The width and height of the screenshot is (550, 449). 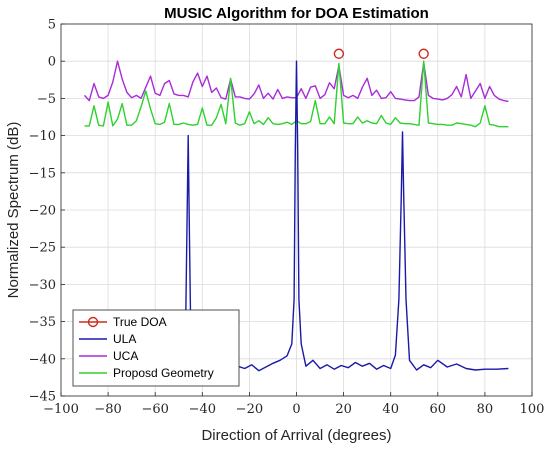 I want to click on y-tick-label: 5, so click(x=52, y=25).